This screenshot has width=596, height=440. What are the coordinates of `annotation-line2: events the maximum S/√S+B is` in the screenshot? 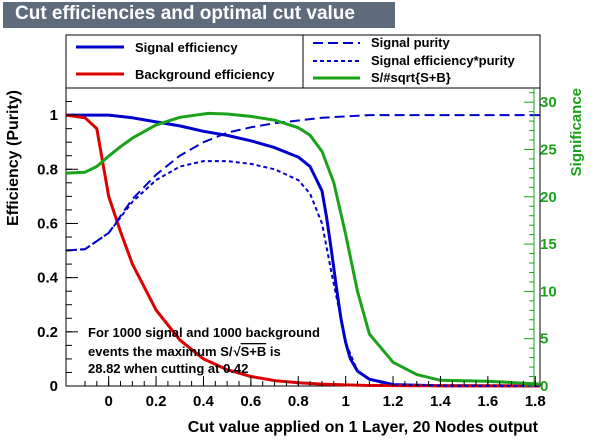 It's located at (184, 351).